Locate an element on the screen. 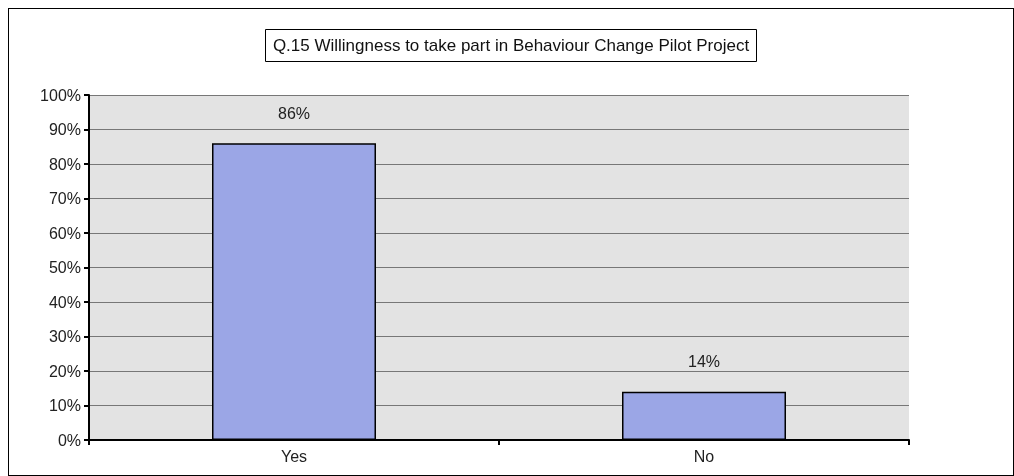  y-tick-label: 70% is located at coordinates (64, 198).